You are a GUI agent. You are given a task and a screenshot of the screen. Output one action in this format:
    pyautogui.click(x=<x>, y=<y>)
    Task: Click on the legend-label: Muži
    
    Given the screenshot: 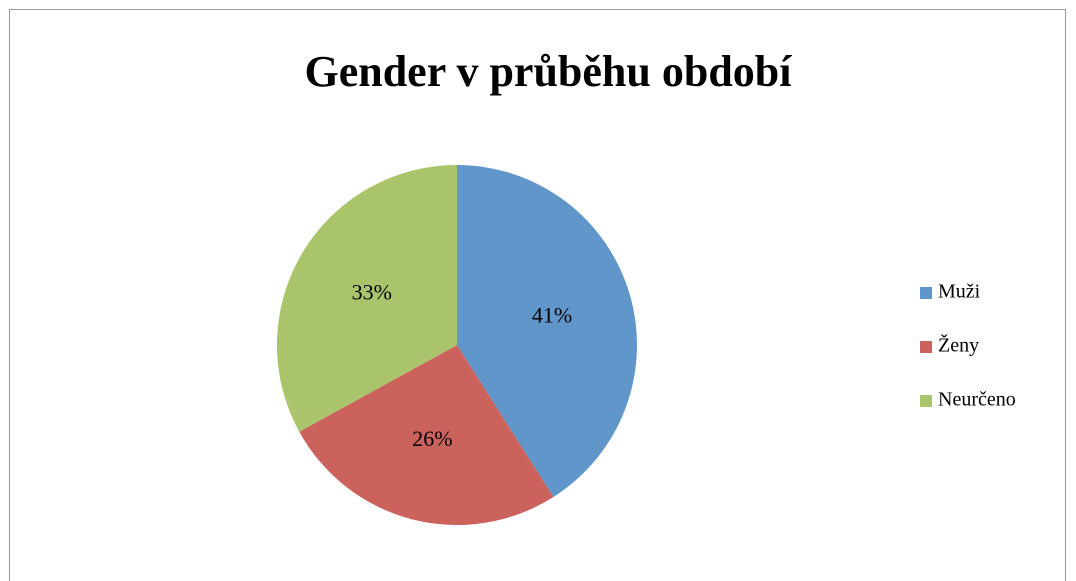 What is the action you would take?
    pyautogui.click(x=959, y=292)
    